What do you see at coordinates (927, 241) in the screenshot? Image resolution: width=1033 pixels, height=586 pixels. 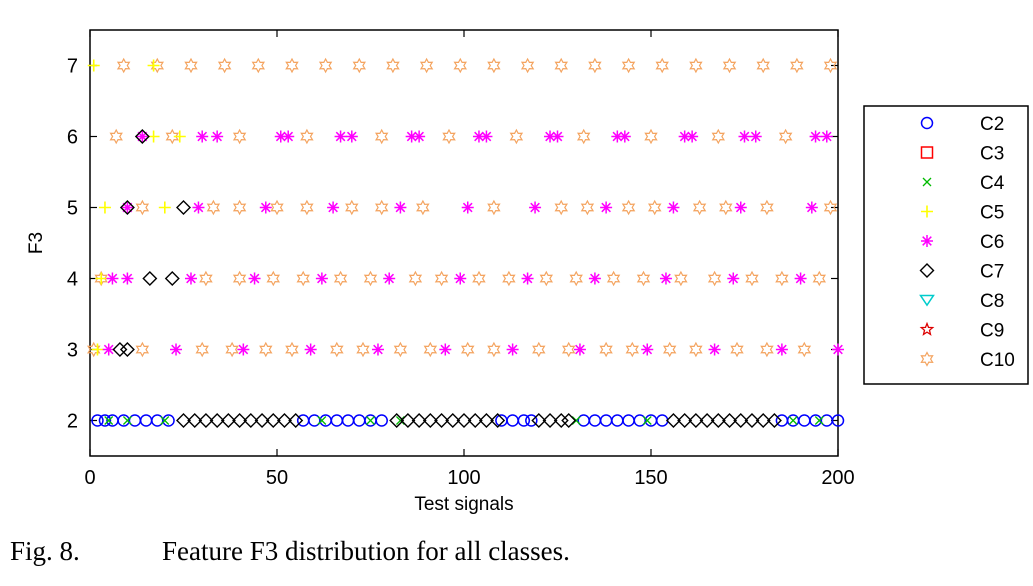 I see `legend-marker-c6` at bounding box center [927, 241].